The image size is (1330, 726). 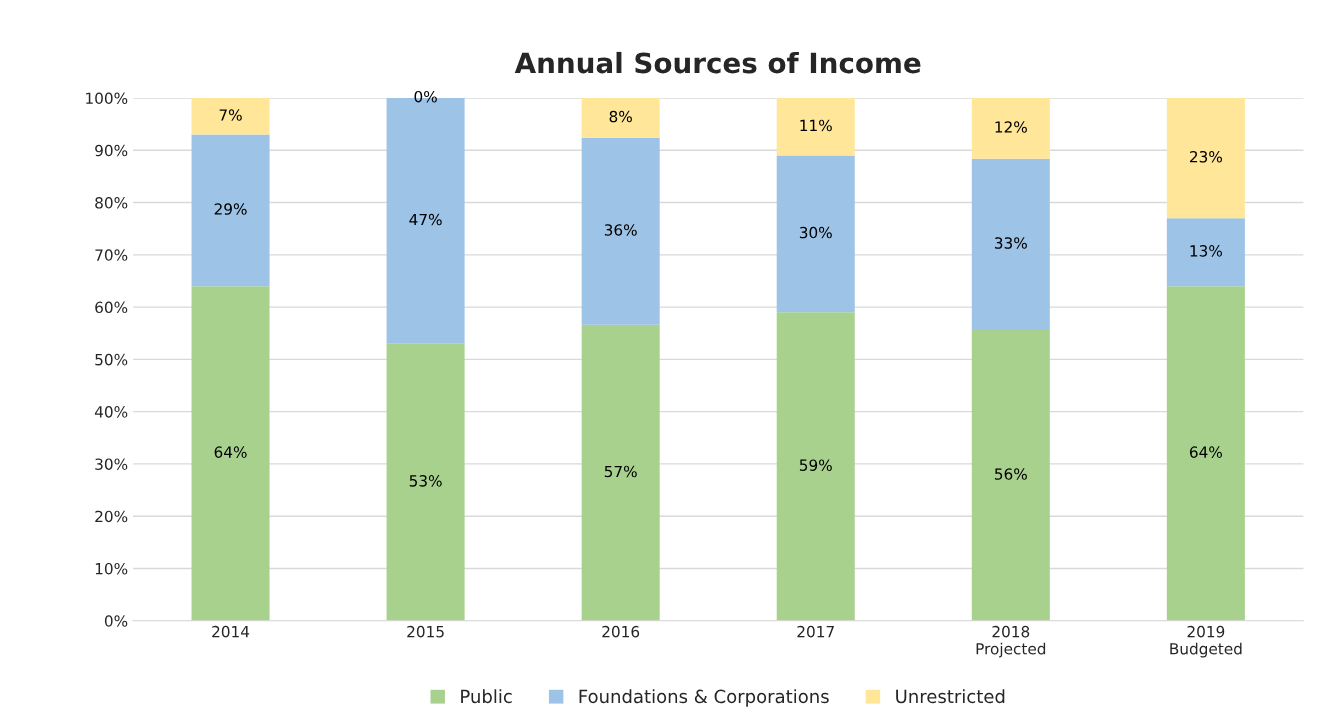 I want to click on chart-title: Annual Sources of Income, so click(x=717, y=62).